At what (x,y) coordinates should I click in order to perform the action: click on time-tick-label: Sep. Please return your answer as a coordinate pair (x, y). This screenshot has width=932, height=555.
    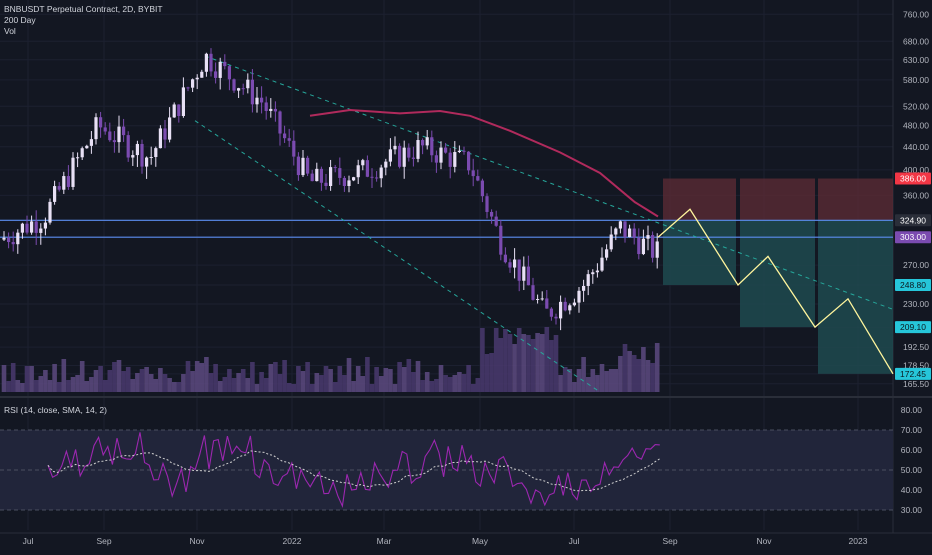
    Looking at the image, I should click on (669, 541).